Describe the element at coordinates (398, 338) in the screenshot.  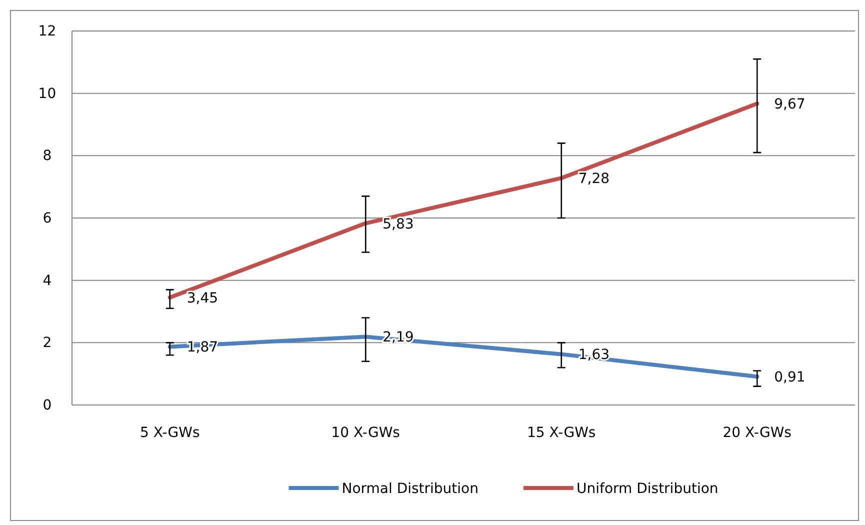
I see `data-label: 2,19` at that location.